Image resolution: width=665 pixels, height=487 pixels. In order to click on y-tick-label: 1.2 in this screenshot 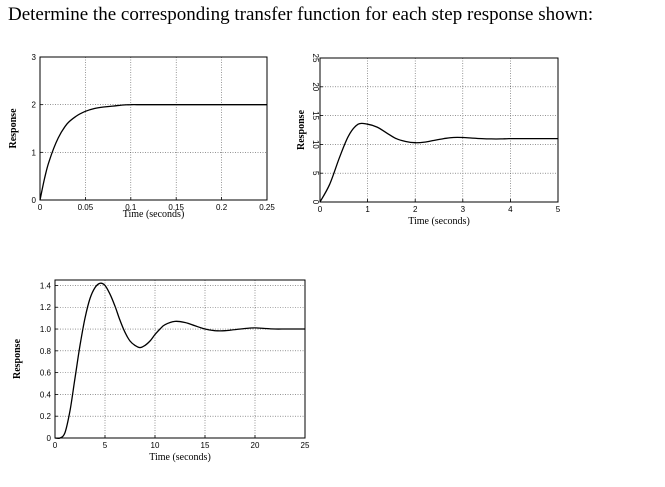, I will do `click(46, 307)`.